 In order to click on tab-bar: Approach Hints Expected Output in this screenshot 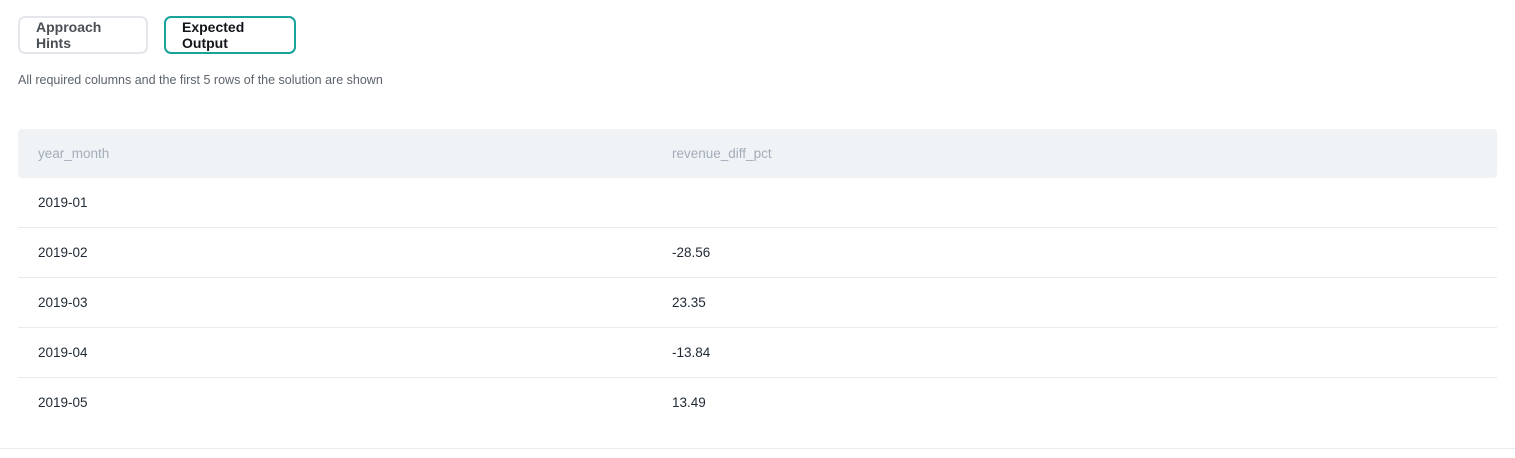, I will do `click(157, 35)`.